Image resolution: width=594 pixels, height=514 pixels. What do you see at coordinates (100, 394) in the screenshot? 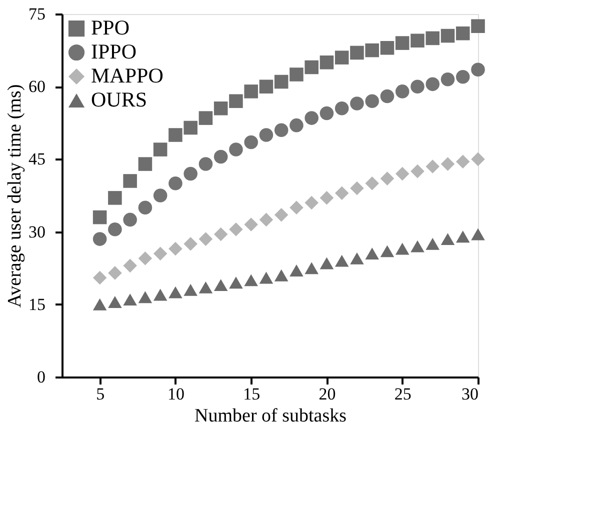
I see `x-tick-label: 5` at bounding box center [100, 394].